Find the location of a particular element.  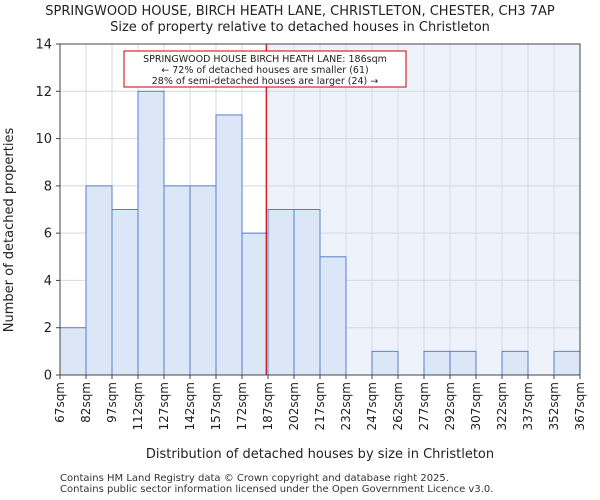

bar-82sqm is located at coordinates (99, 280).